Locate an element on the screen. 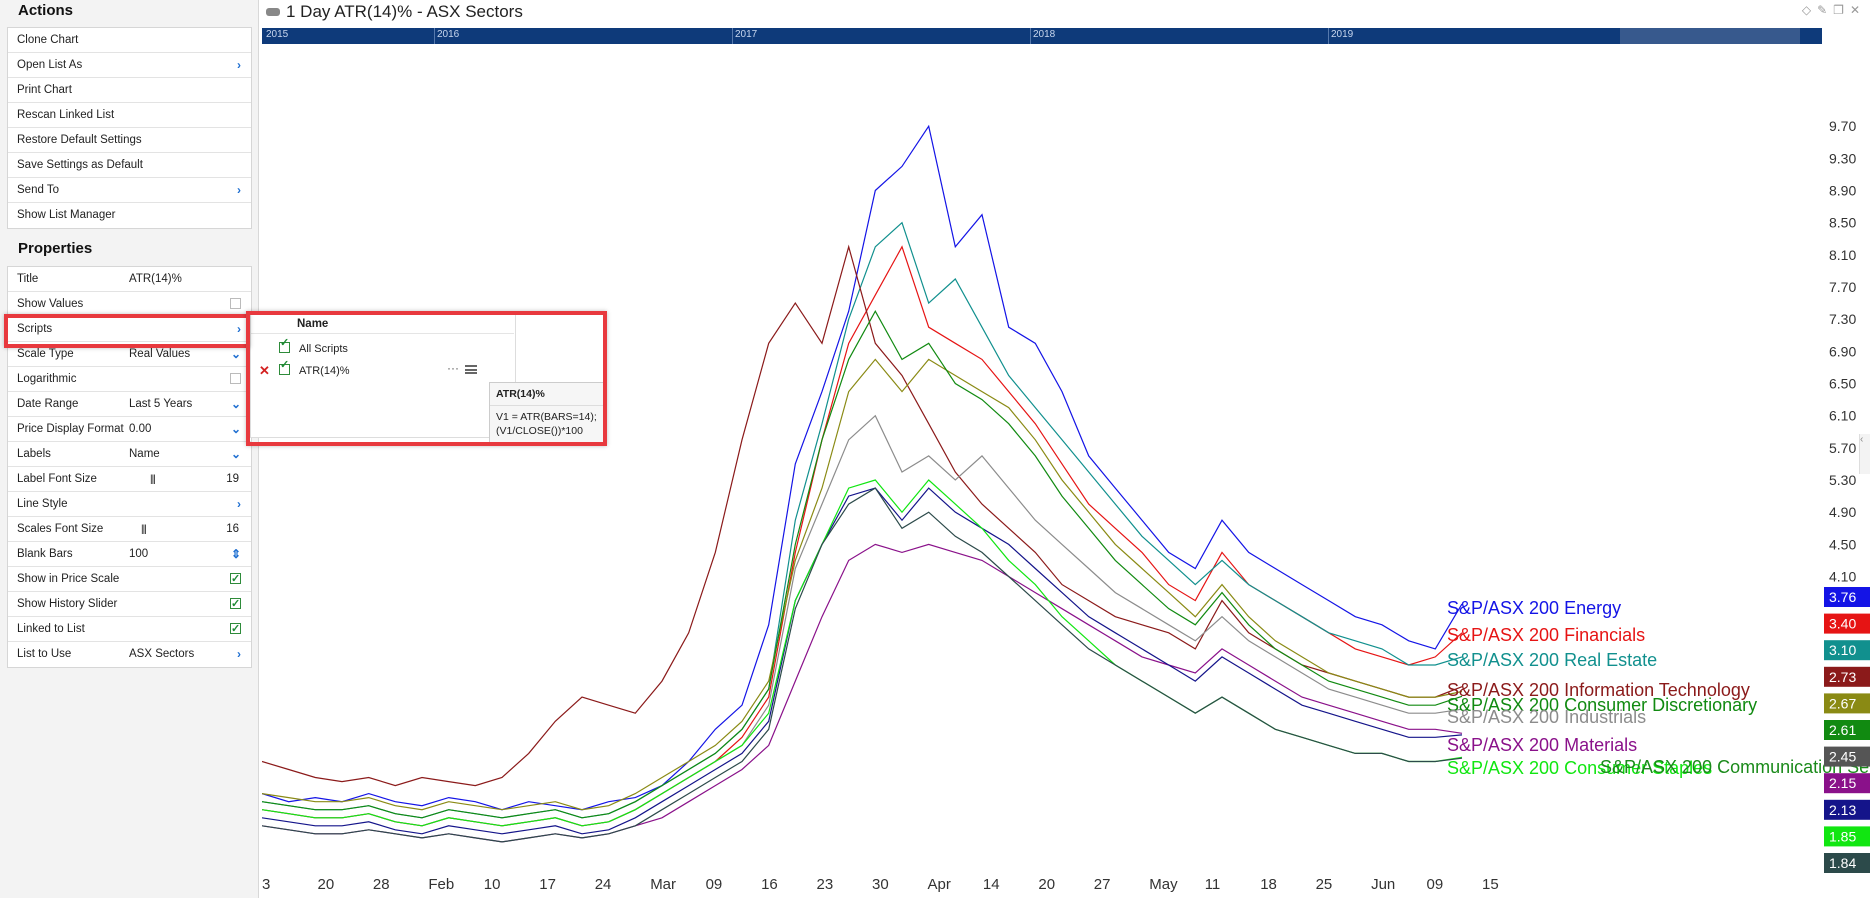 The width and height of the screenshot is (1870, 898). value-badge: 3.76 is located at coordinates (1847, 597).